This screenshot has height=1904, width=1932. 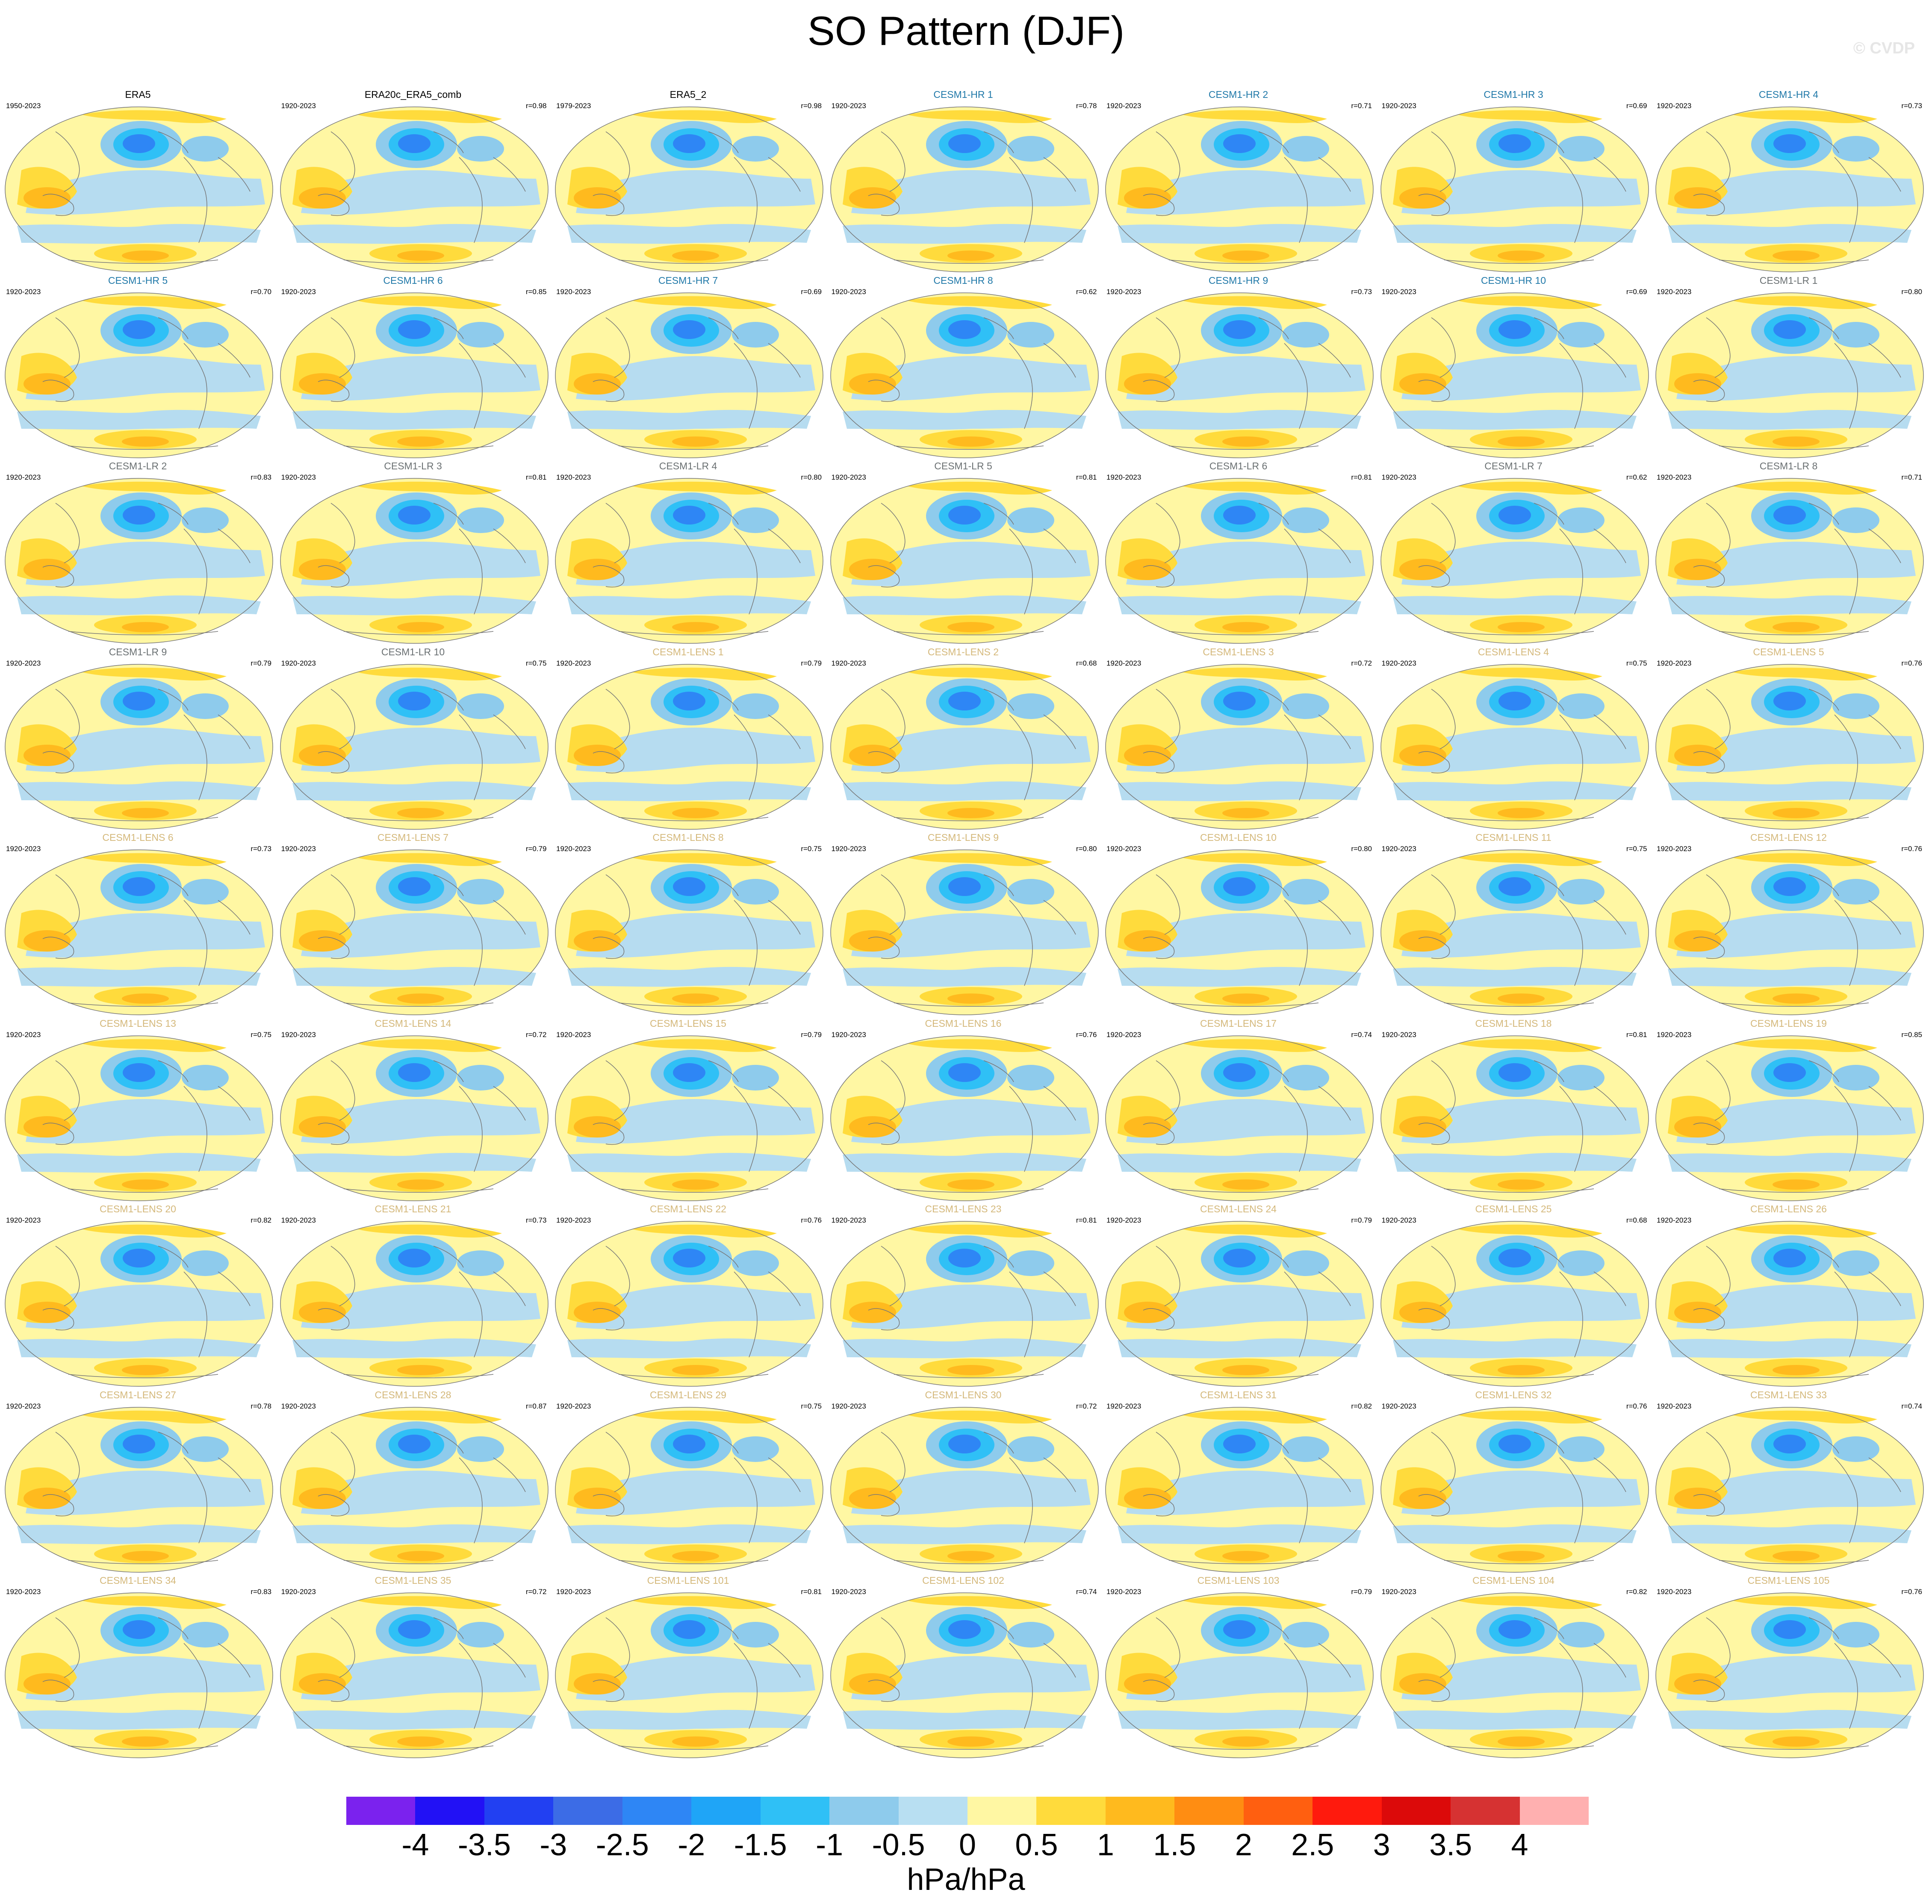 I want to click on panel-title: CESM1-LENS 103, so click(x=1239, y=1580).